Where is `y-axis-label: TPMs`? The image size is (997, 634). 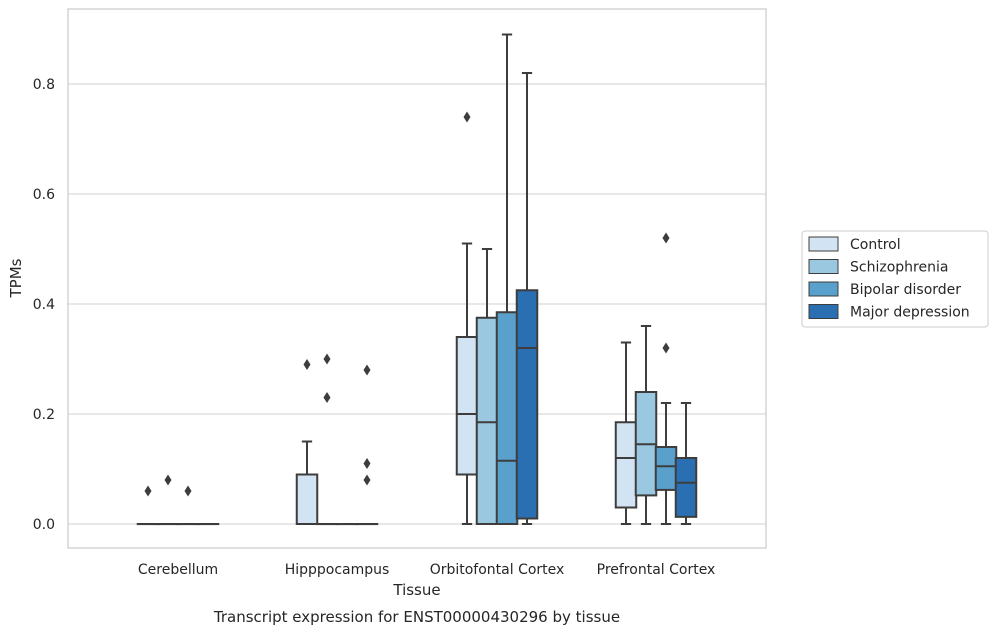
y-axis-label: TPMs is located at coordinates (16, 278).